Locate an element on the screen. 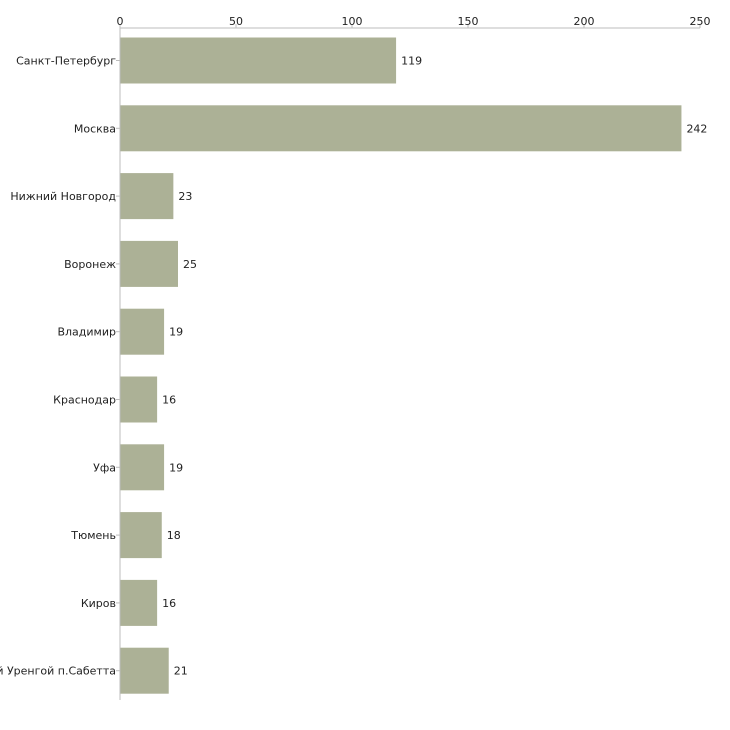 The width and height of the screenshot is (730, 730). category-label: Воронеж is located at coordinates (90, 264).